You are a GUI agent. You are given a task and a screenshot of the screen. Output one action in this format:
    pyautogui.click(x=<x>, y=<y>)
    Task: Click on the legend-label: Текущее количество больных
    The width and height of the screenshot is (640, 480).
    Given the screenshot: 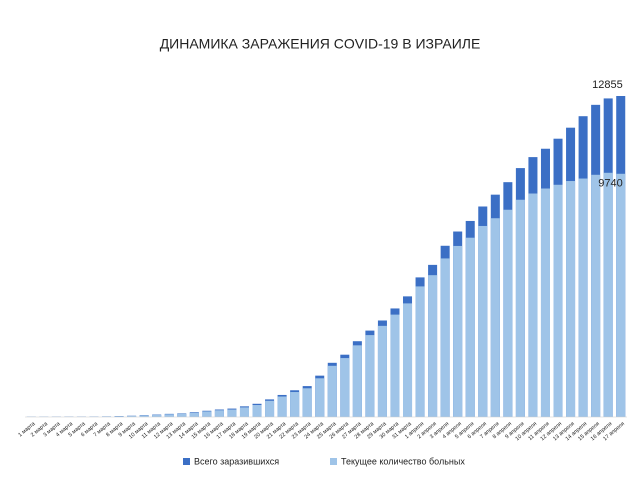 What is the action you would take?
    pyautogui.click(x=403, y=461)
    